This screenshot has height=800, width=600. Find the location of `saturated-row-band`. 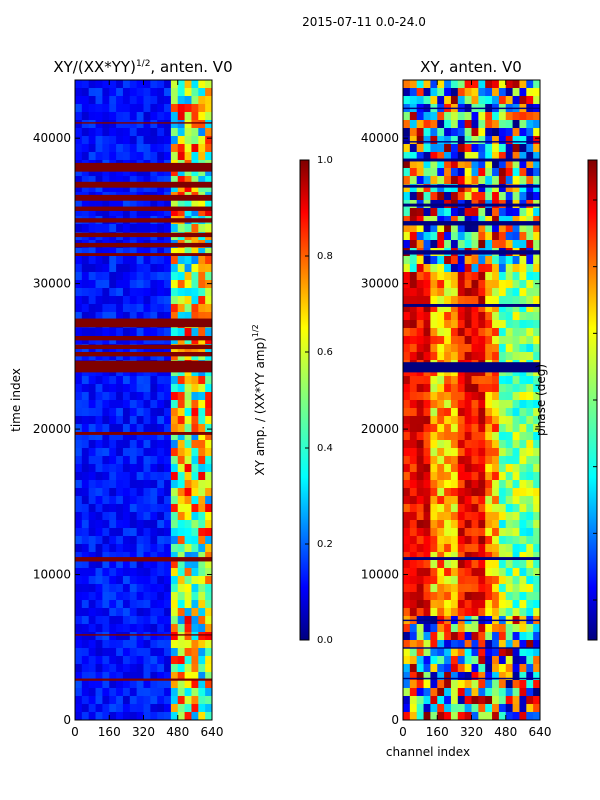

saturated-row-band is located at coordinates (143, 123).